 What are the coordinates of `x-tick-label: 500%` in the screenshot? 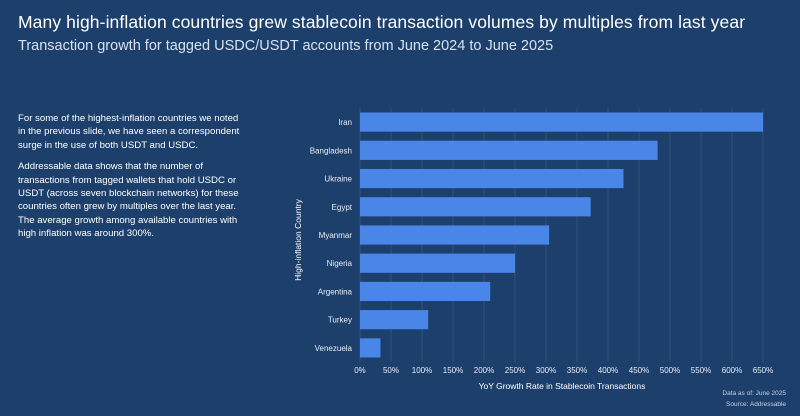 It's located at (670, 370).